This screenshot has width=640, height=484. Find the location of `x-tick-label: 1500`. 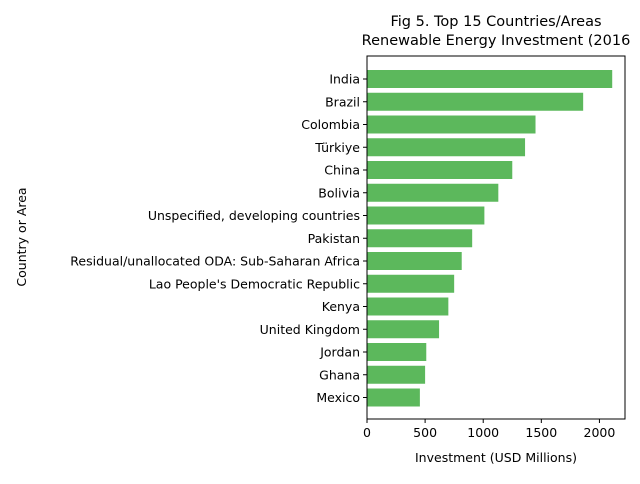

x-tick-label: 1500 is located at coordinates (541, 432).